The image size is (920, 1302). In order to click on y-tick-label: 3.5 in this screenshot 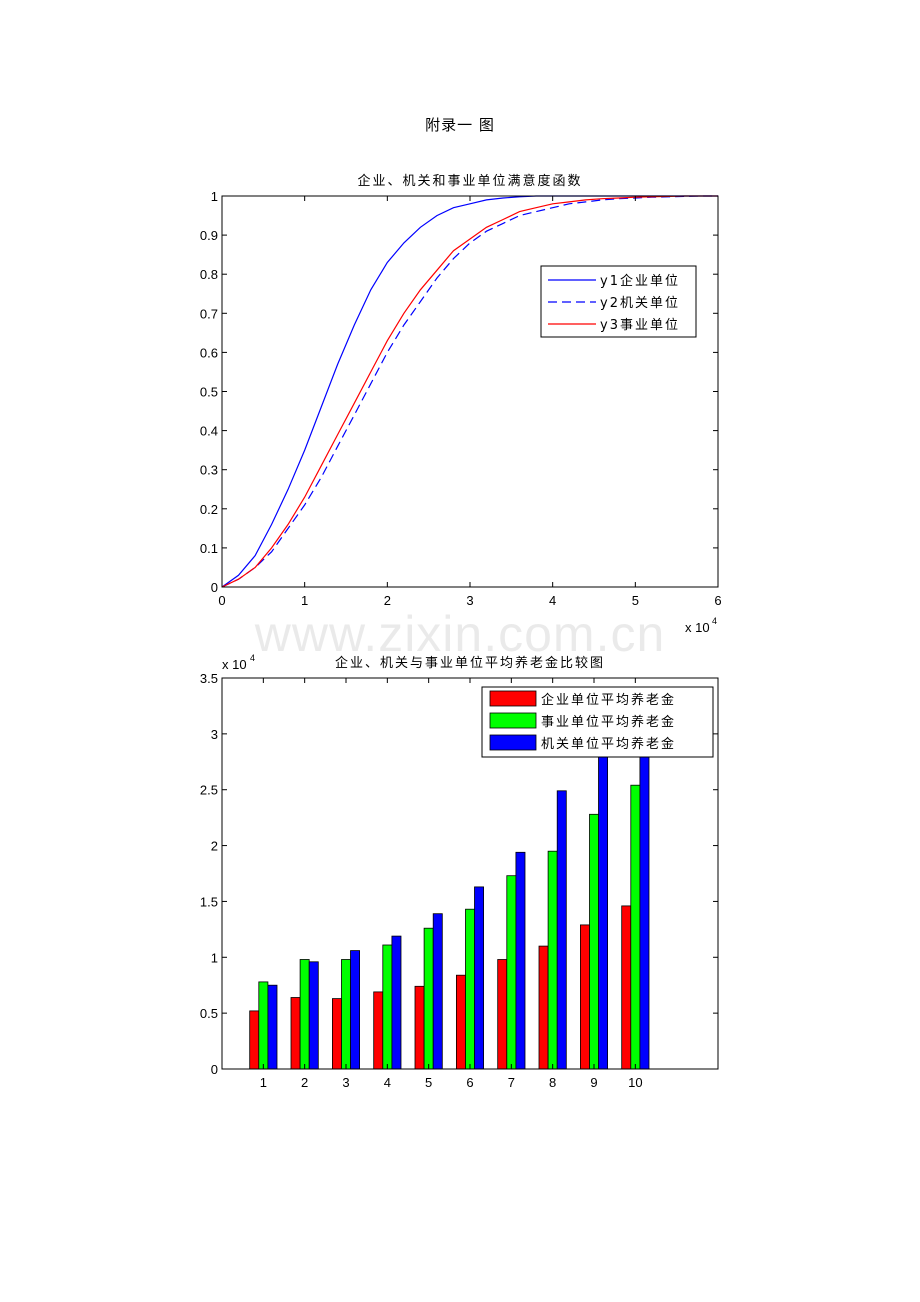, I will do `click(209, 678)`.